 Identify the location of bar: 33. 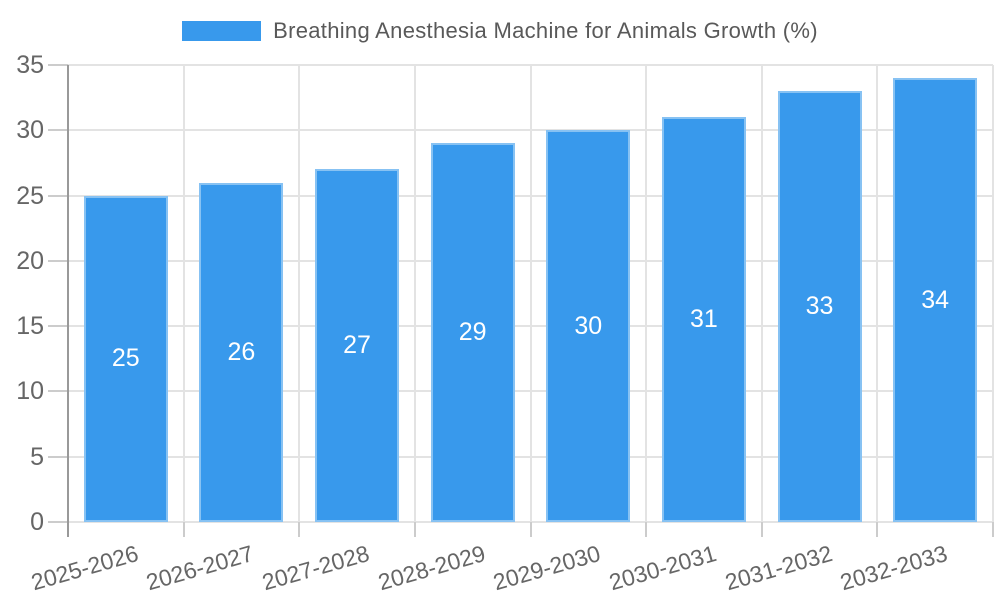
(819, 306).